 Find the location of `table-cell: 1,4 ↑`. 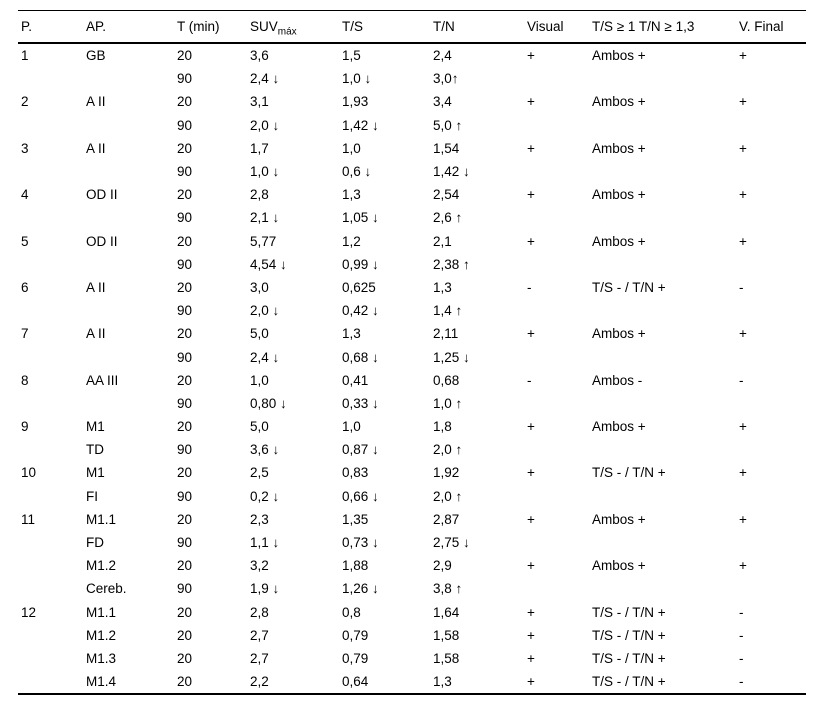

table-cell: 1,4 ↑ is located at coordinates (448, 311).